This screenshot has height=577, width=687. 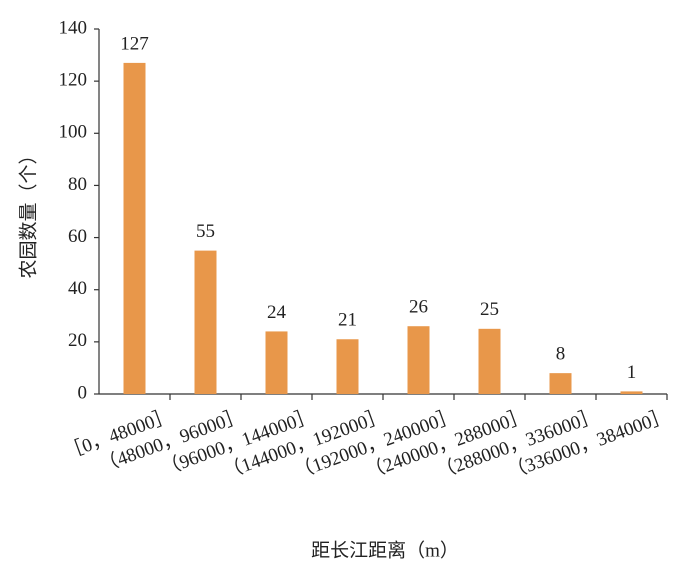 I want to click on x-axis-label: 距长江距离（m）, so click(x=385, y=550).